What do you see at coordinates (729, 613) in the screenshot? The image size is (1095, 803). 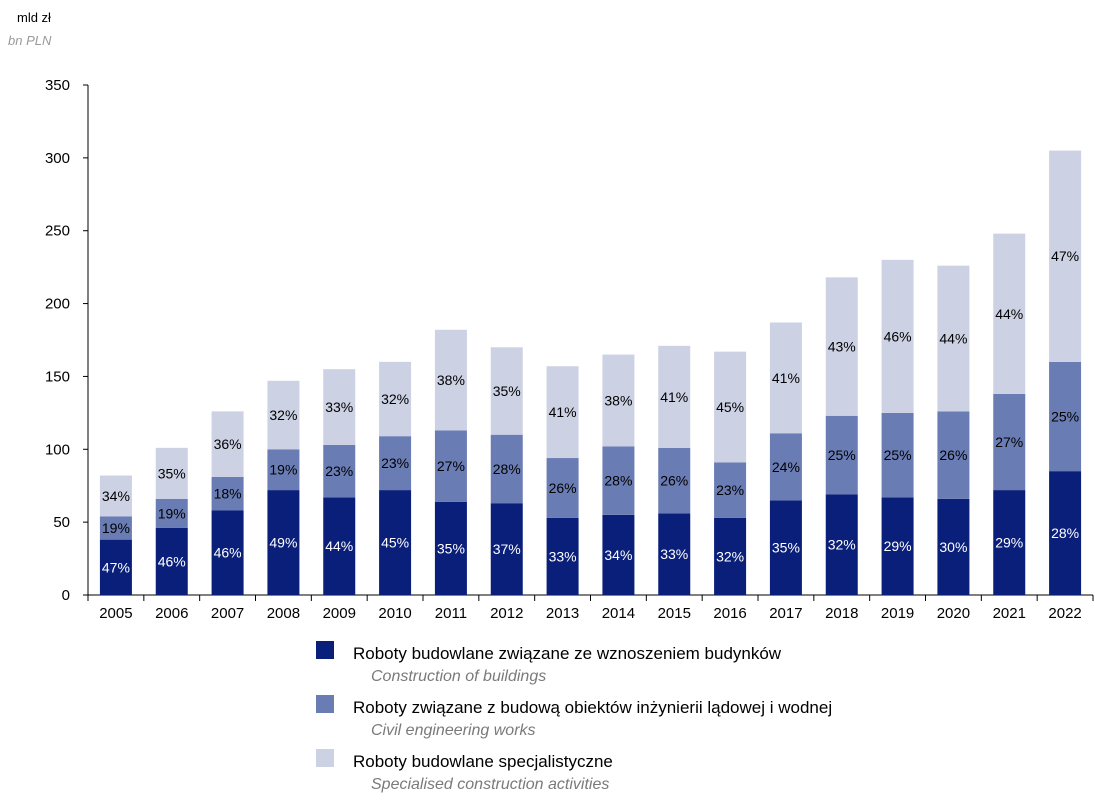 I see `x-tick-label: 2016` at bounding box center [729, 613].